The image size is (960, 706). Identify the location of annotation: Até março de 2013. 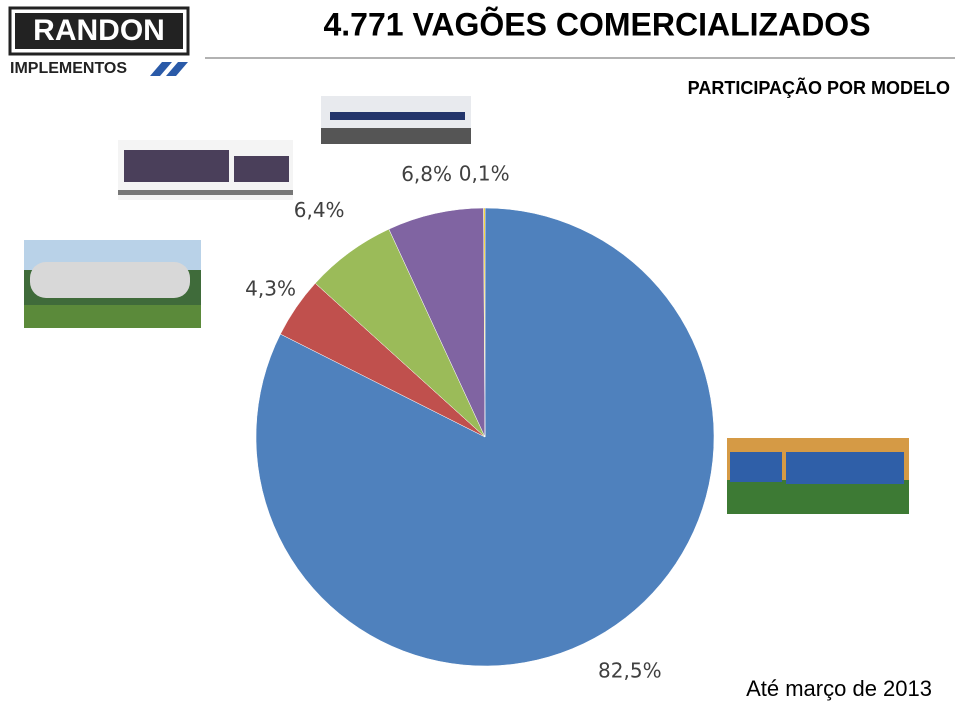
(839, 688).